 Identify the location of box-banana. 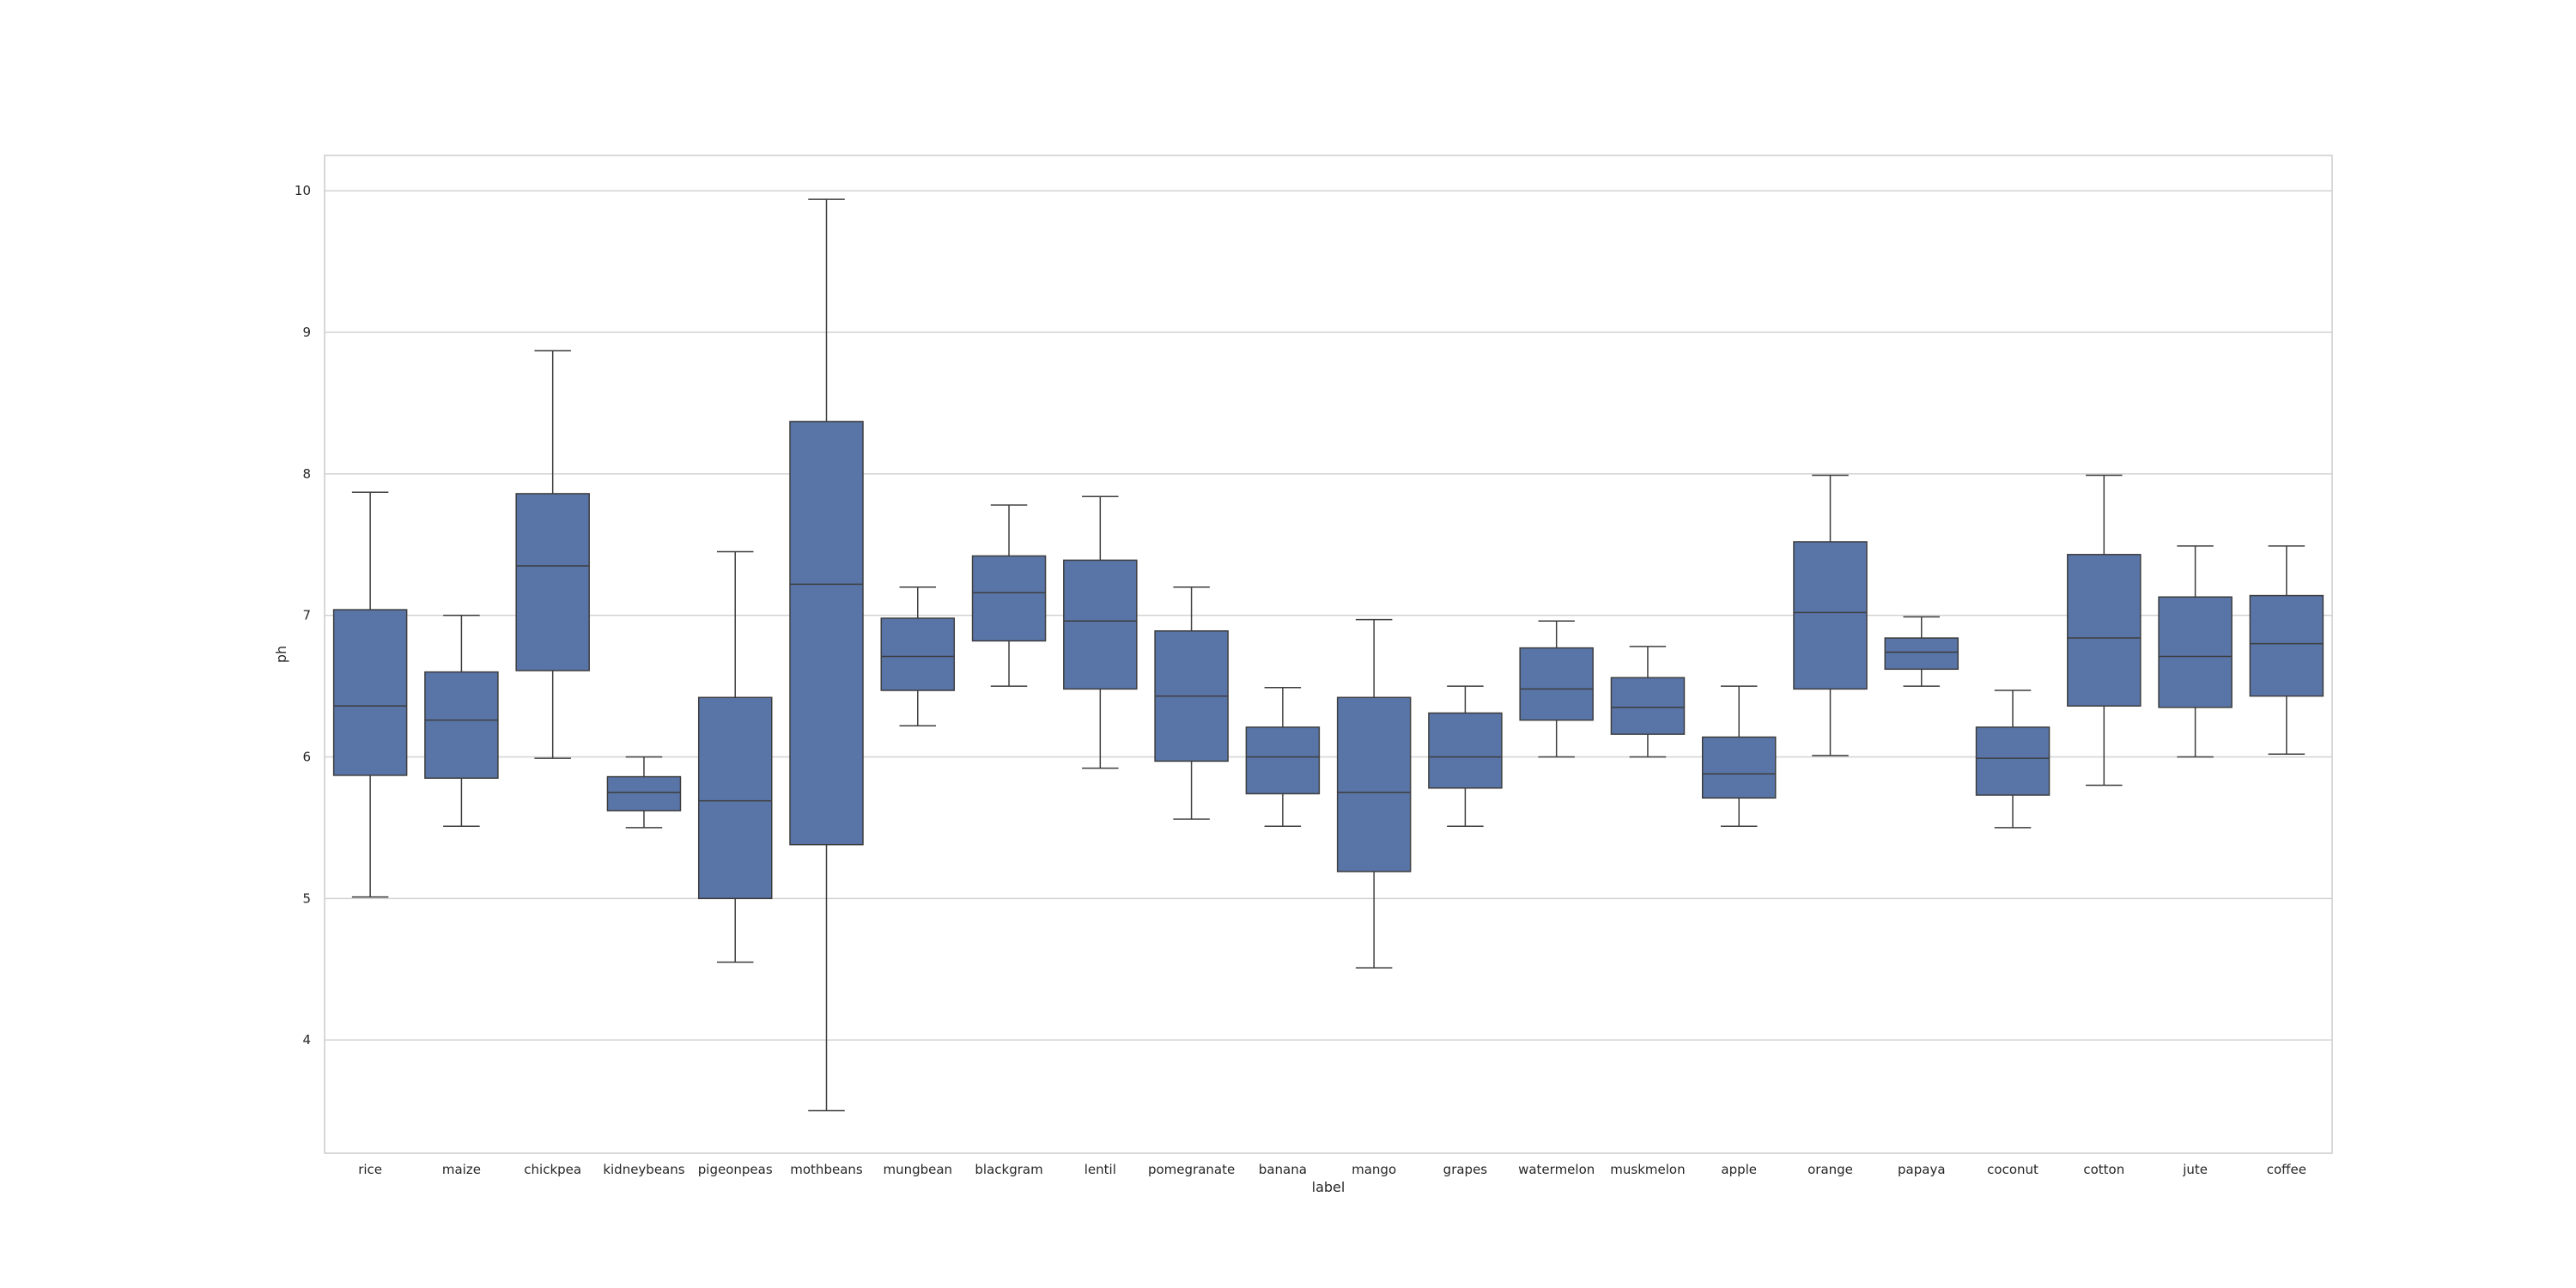
(1283, 757).